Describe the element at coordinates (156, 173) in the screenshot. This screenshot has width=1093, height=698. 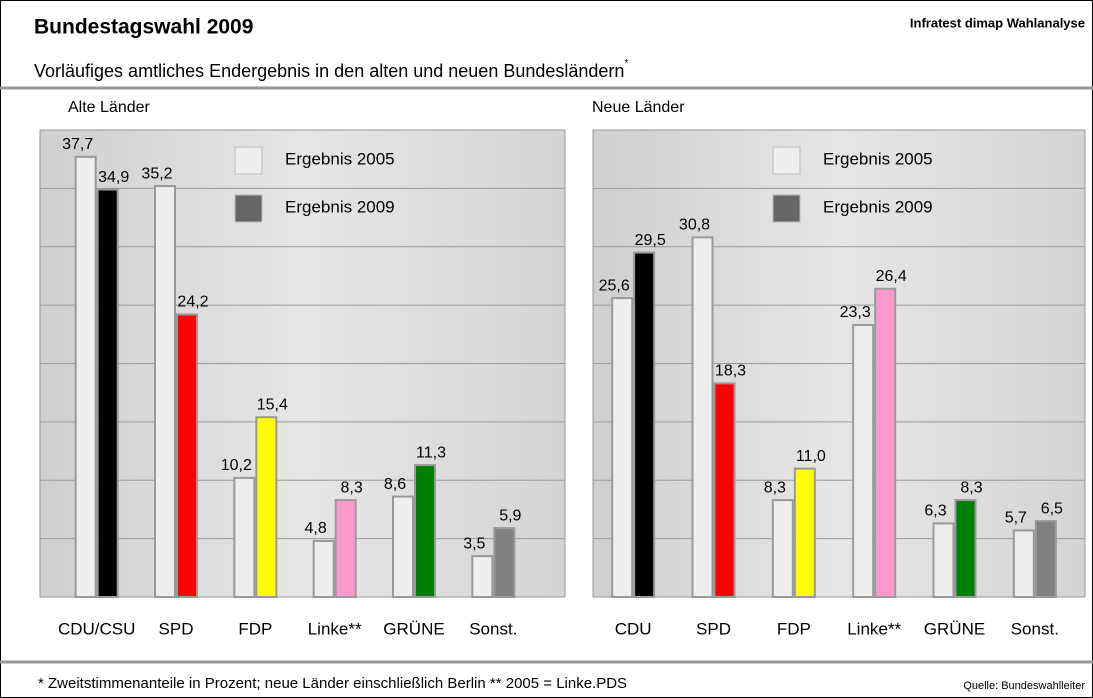
I see `value-label: 35,2` at that location.